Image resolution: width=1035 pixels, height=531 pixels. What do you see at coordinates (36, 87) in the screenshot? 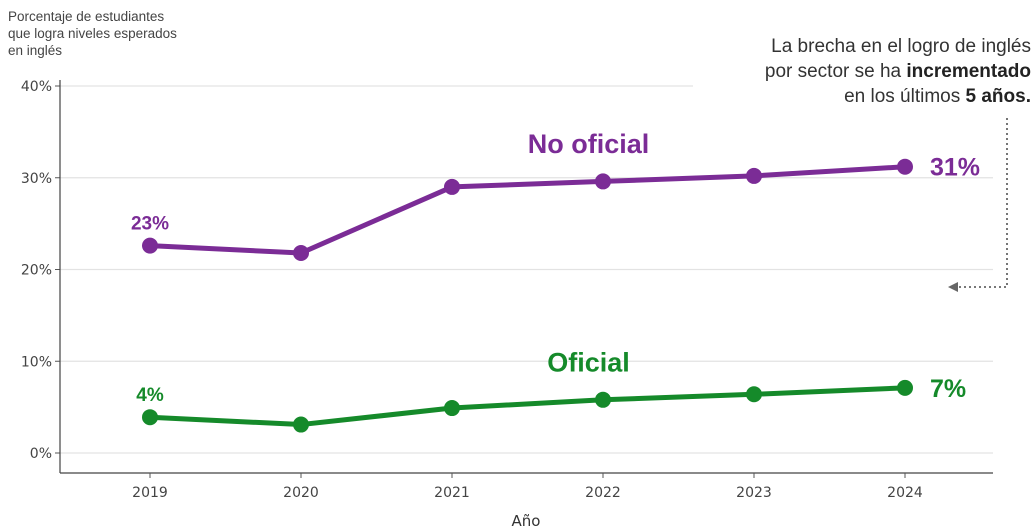
I see `y-tick-label: 40%` at bounding box center [36, 87].